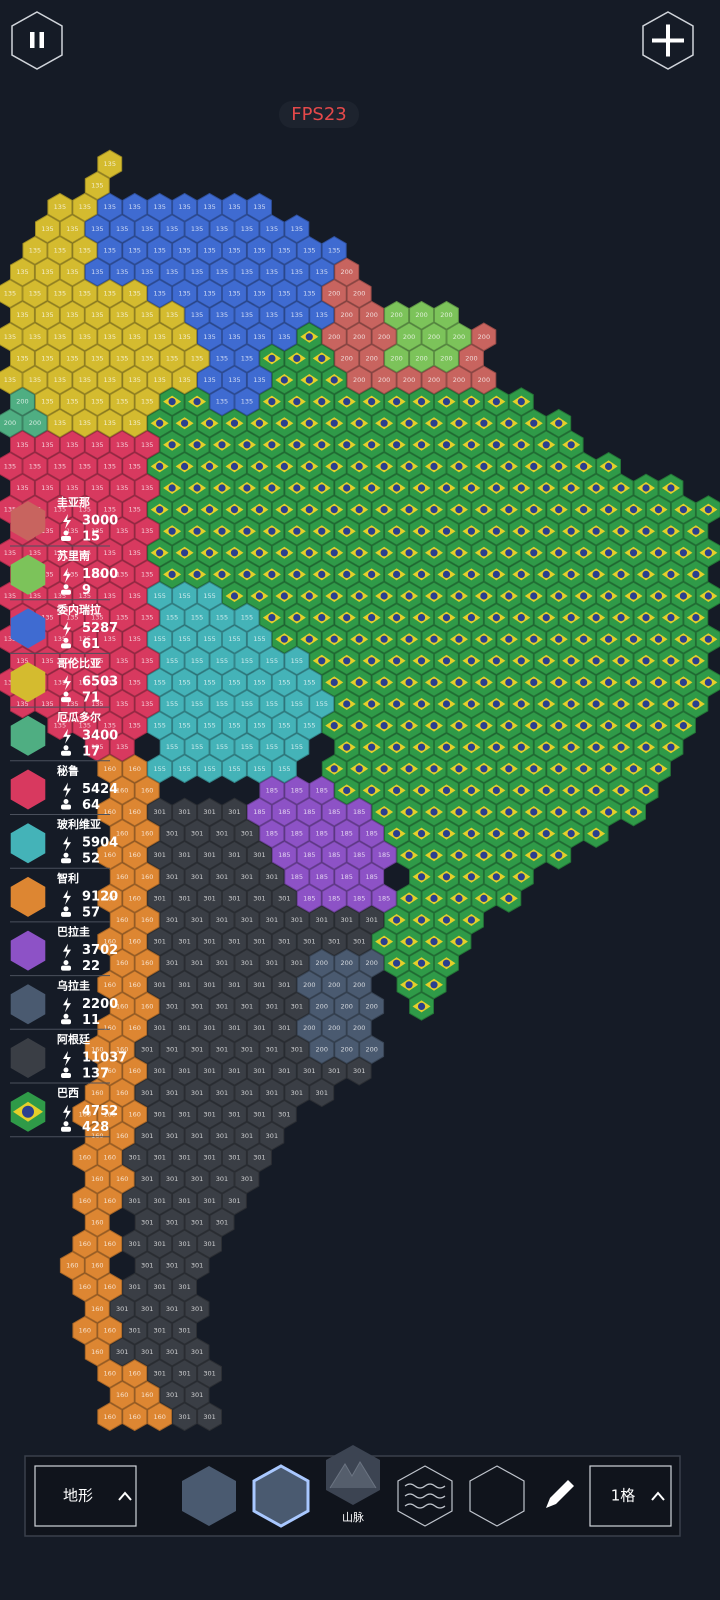  What do you see at coordinates (630, 1496) in the screenshot?
I see `brush-size-dropdown: 1格` at bounding box center [630, 1496].